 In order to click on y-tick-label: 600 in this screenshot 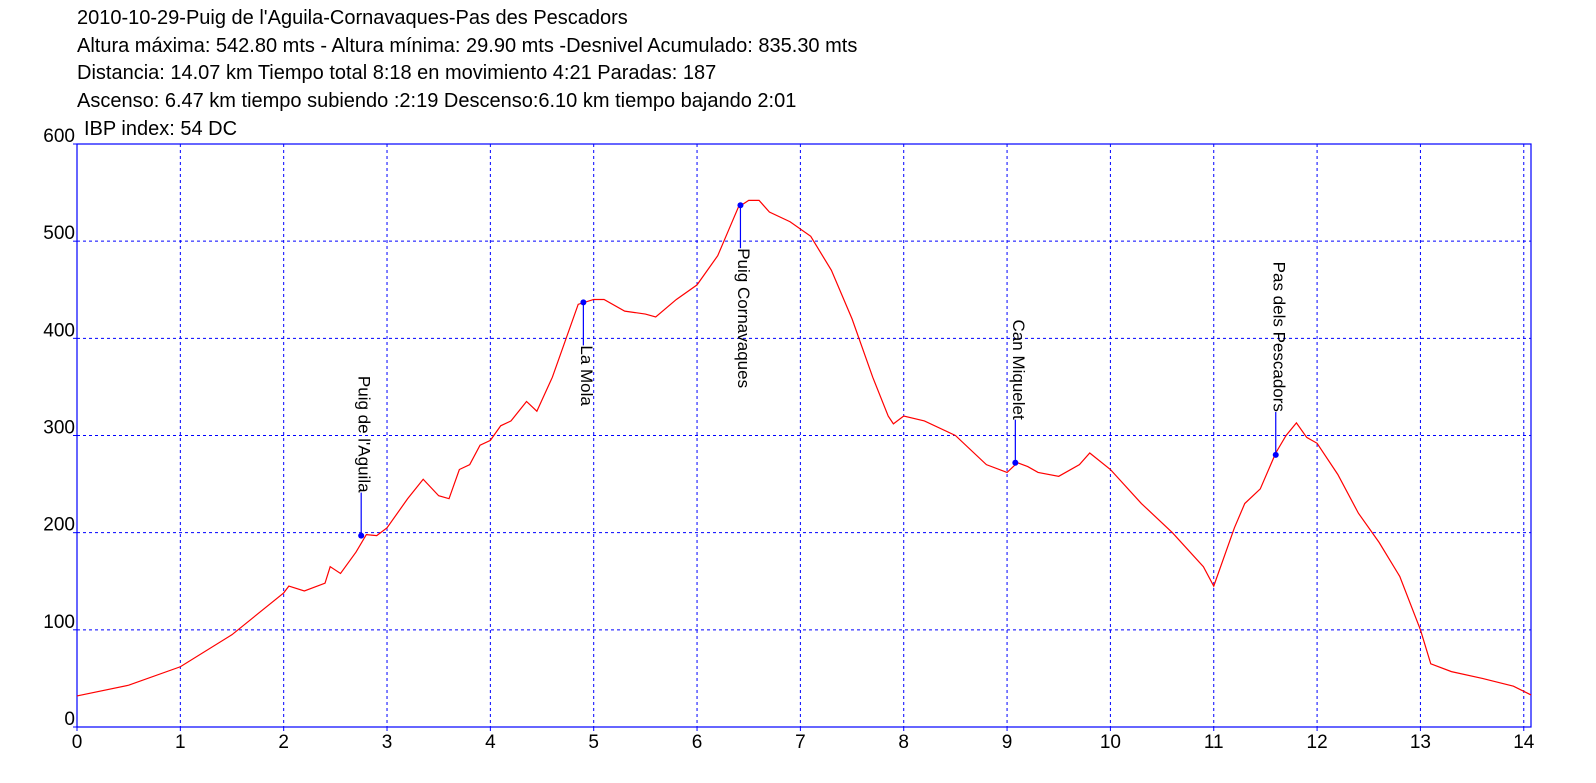, I will do `click(59, 136)`.